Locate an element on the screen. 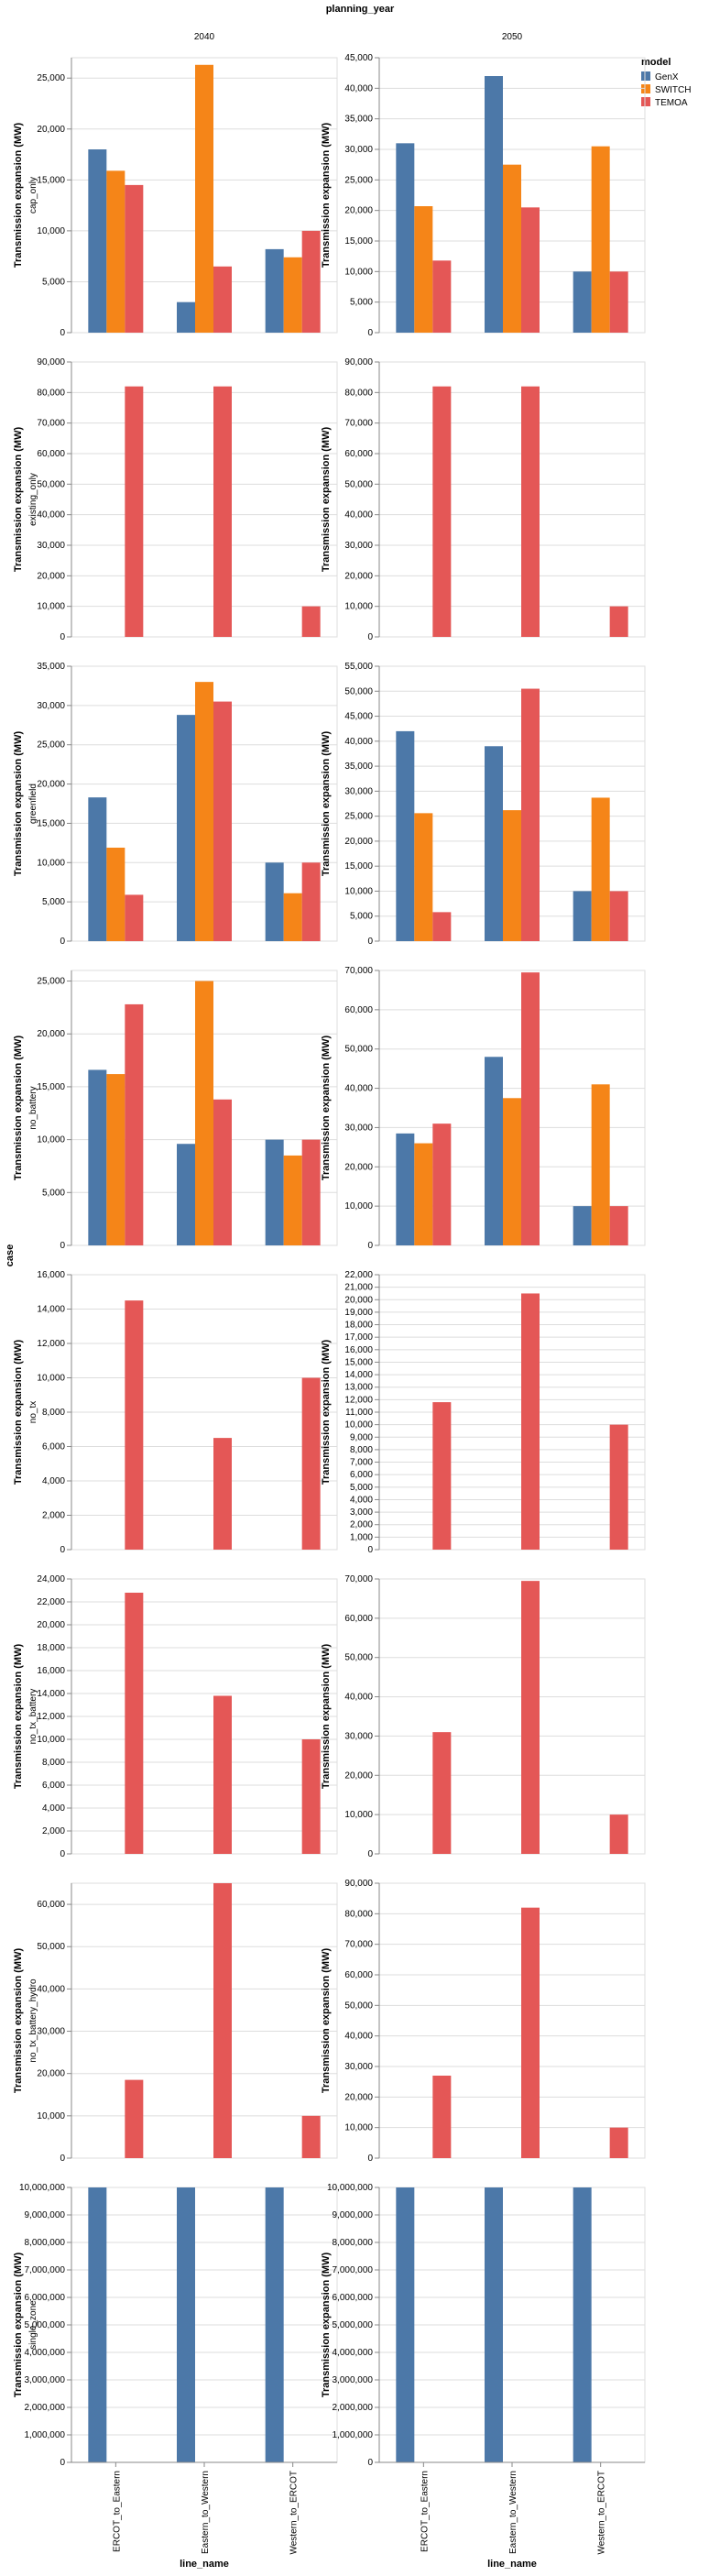 The image size is (720, 2576). y-tick-label: 24,000 is located at coordinates (51, 1579).